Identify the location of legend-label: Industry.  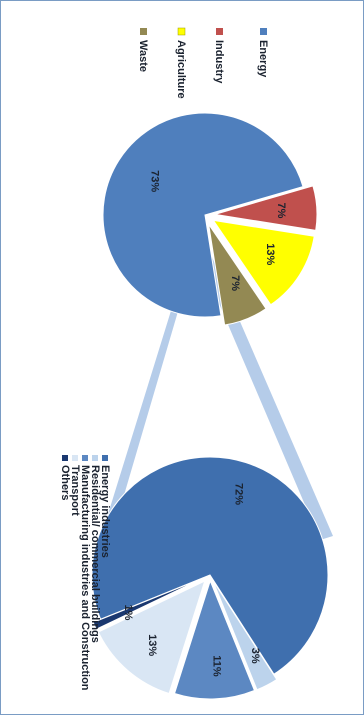
(219, 62).